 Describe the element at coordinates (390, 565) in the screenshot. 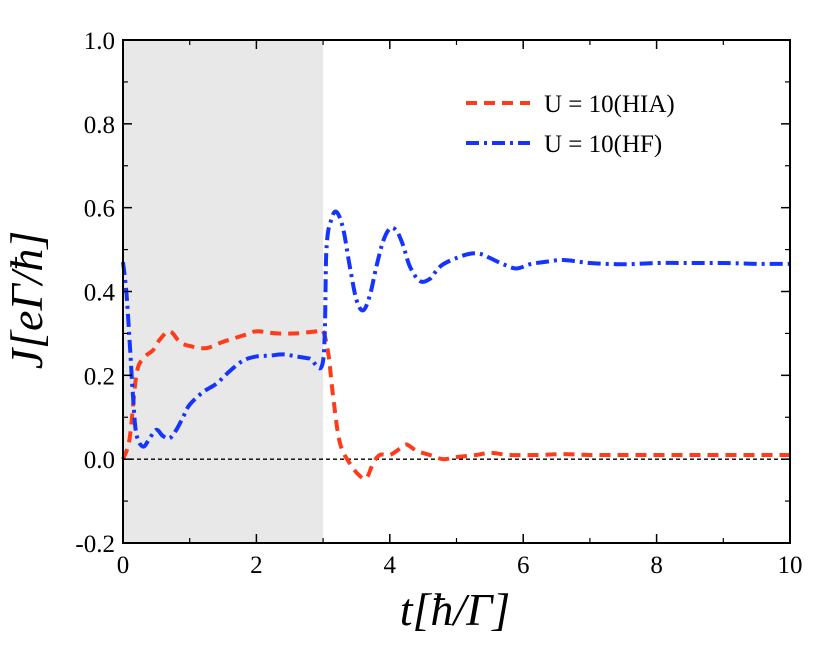

I see `x-tick-label: 4` at that location.